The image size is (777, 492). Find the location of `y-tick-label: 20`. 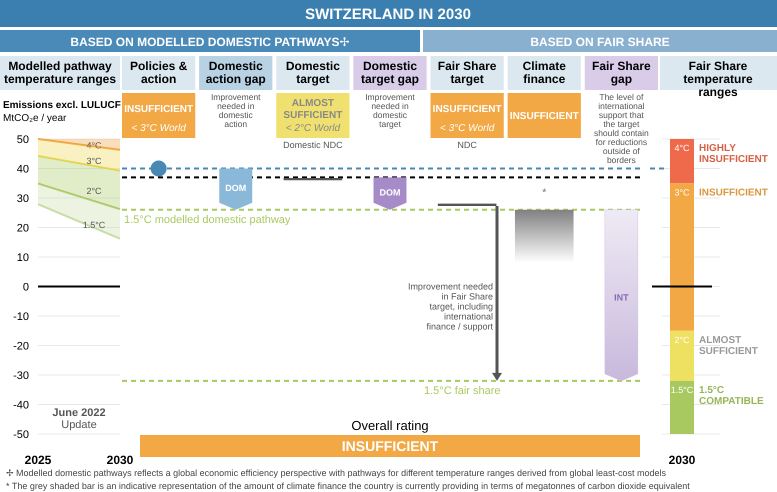

y-tick-label: 20 is located at coordinates (22, 228).